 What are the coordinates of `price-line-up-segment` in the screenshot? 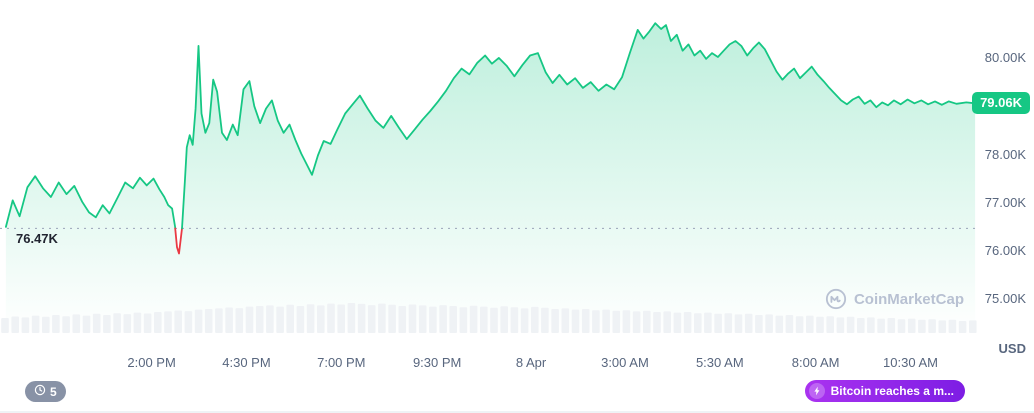 It's located at (91, 202).